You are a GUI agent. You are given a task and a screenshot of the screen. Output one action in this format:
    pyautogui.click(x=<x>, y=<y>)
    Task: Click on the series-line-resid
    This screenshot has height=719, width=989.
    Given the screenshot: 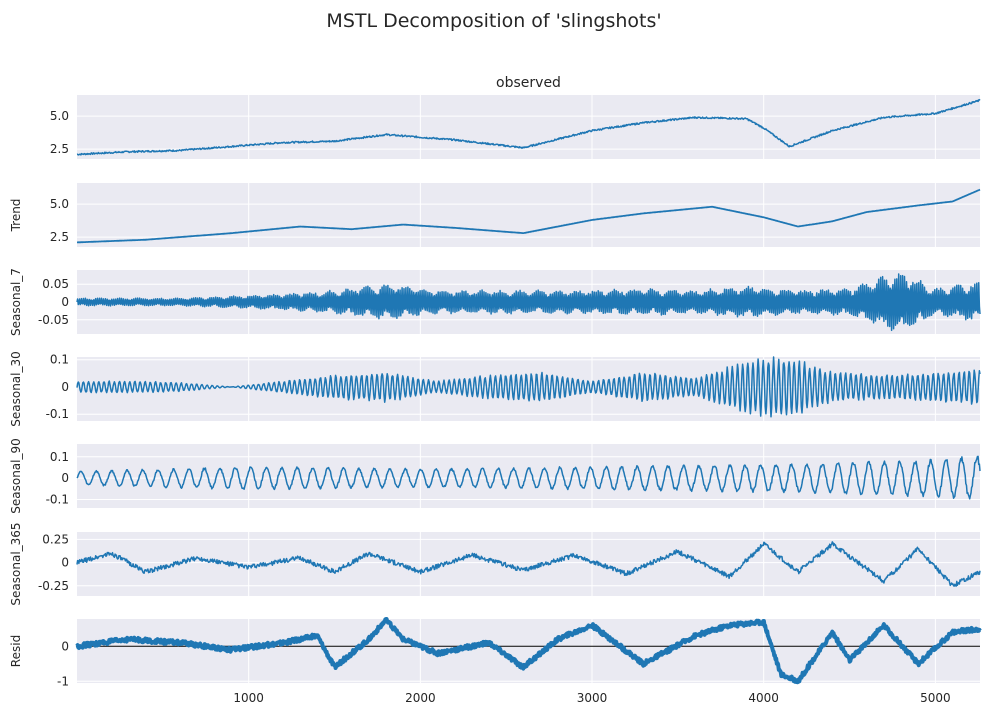 What is the action you would take?
    pyautogui.click(x=528, y=651)
    